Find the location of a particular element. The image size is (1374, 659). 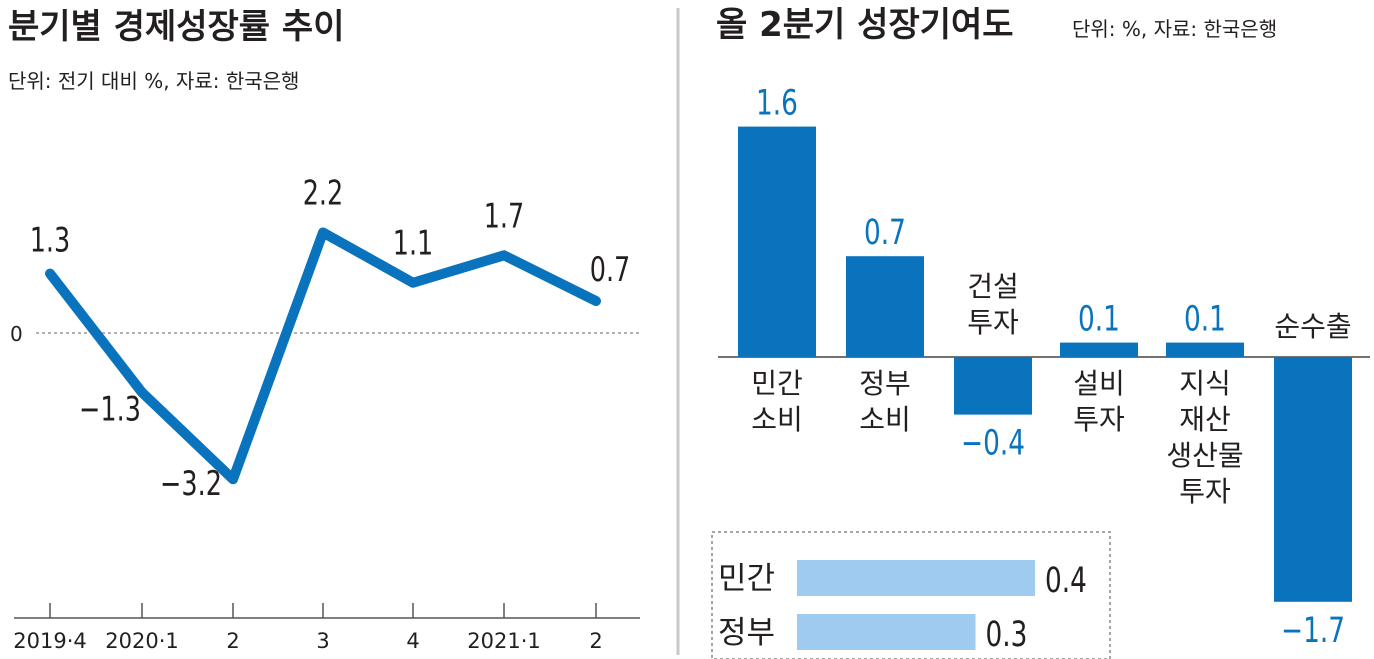

data-label: 1.1 is located at coordinates (413, 243).